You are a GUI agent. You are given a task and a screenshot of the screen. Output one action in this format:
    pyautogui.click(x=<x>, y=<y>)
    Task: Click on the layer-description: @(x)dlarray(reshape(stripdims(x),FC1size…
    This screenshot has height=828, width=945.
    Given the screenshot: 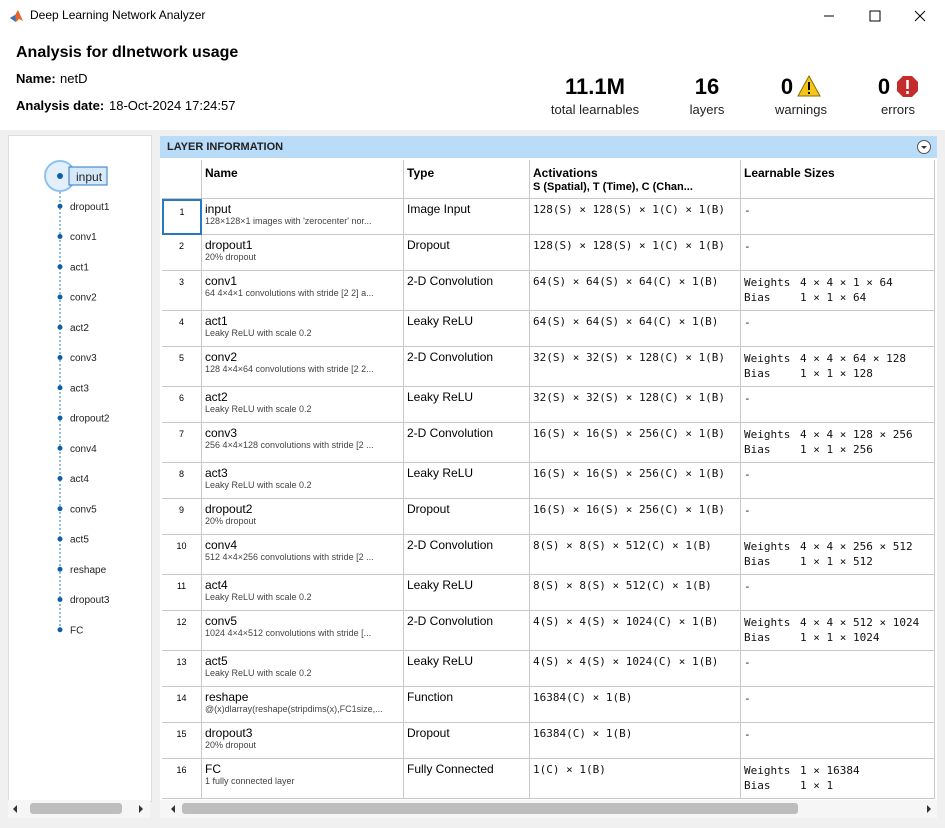 What is the action you would take?
    pyautogui.click(x=294, y=709)
    